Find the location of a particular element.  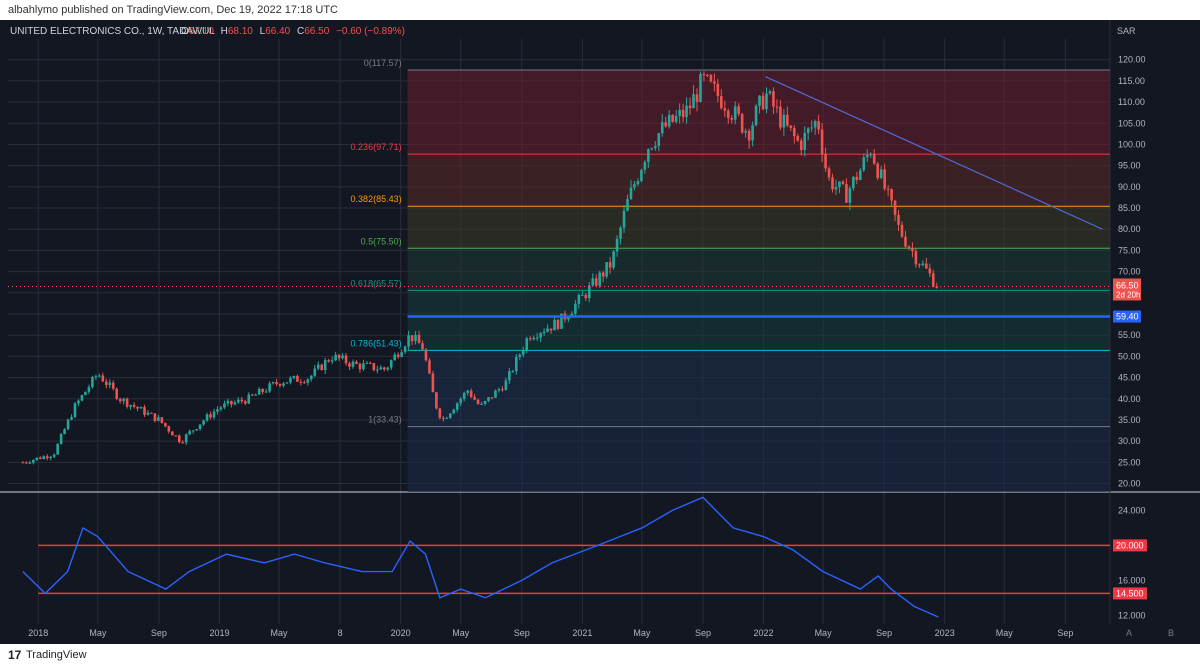

price-tick-label: 30.00 is located at coordinates (1129, 441).